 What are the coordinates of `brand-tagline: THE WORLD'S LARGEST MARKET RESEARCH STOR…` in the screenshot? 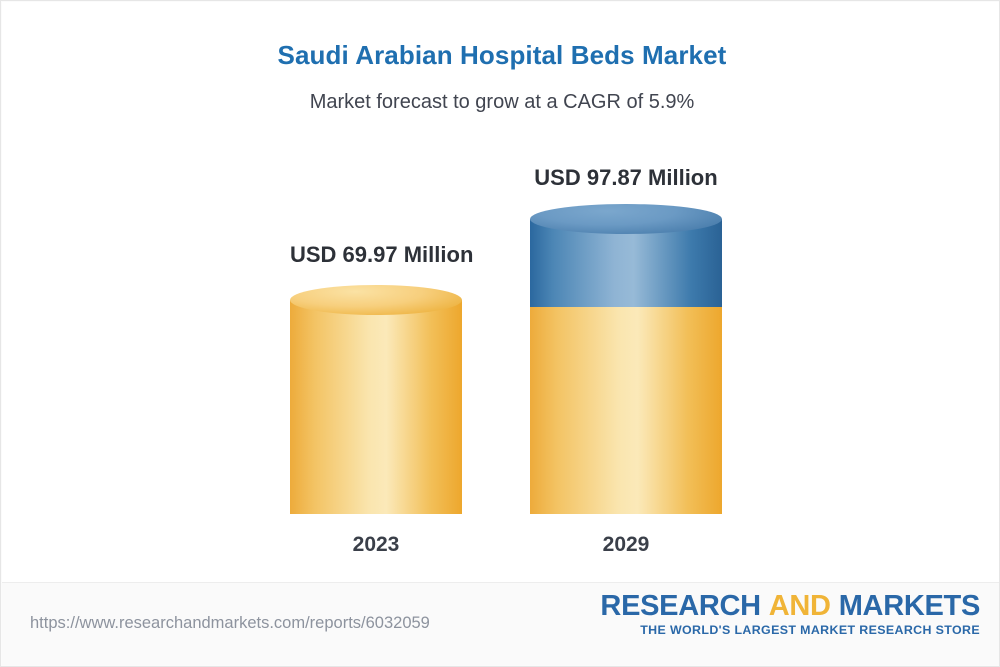 It's located at (810, 630).